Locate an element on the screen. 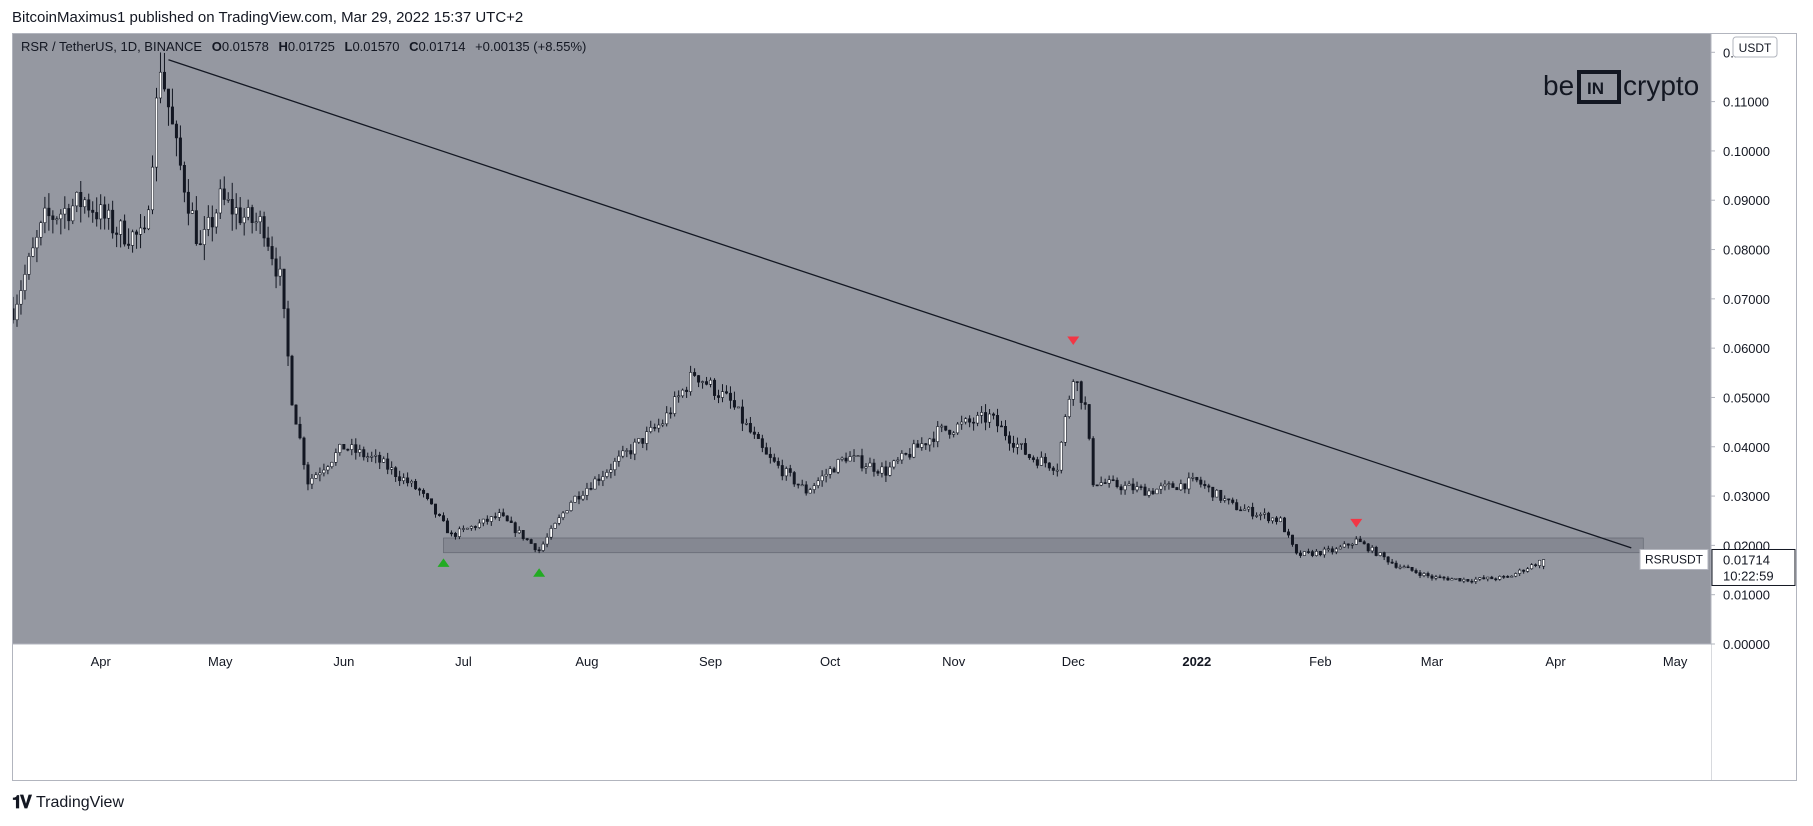  currency-badge: USDT is located at coordinates (1755, 47).